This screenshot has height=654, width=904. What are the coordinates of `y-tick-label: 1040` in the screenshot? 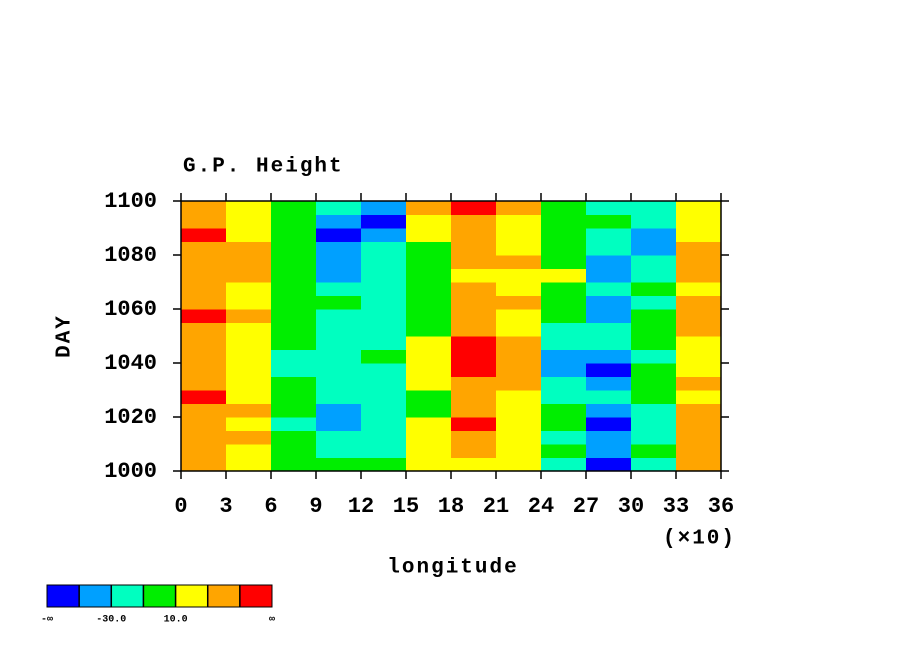 It's located at (130, 363).